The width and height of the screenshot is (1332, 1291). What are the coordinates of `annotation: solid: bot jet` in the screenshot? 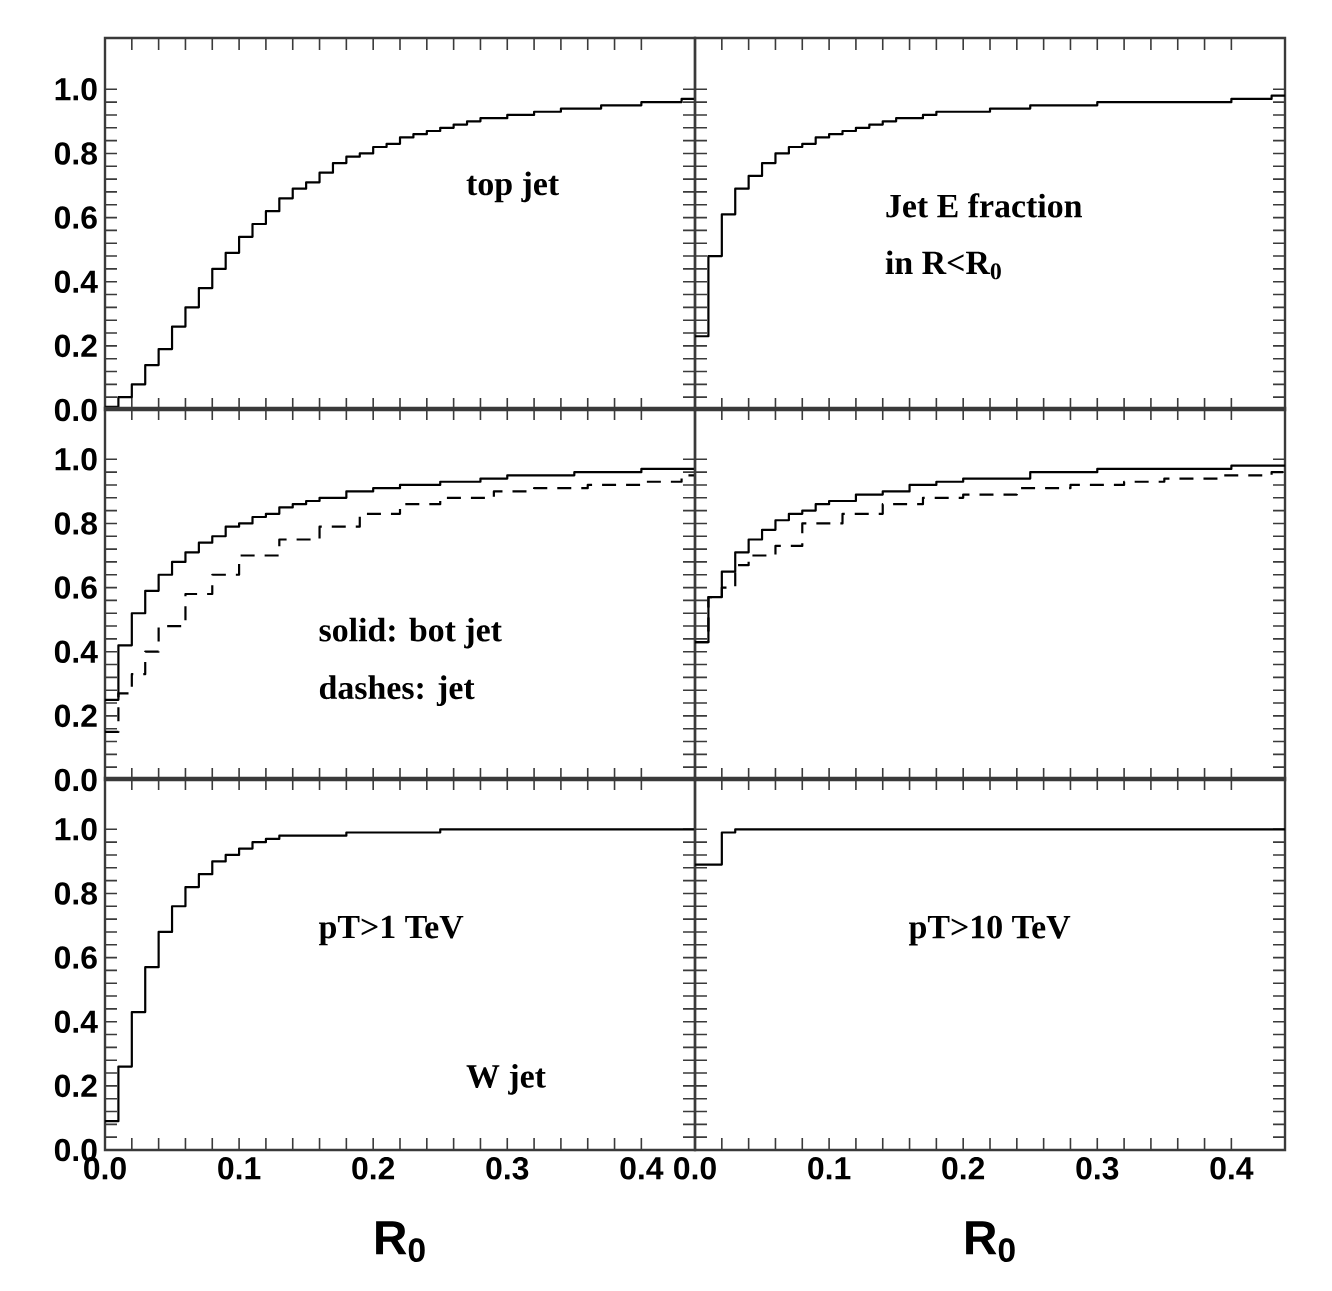 It's located at (410, 633).